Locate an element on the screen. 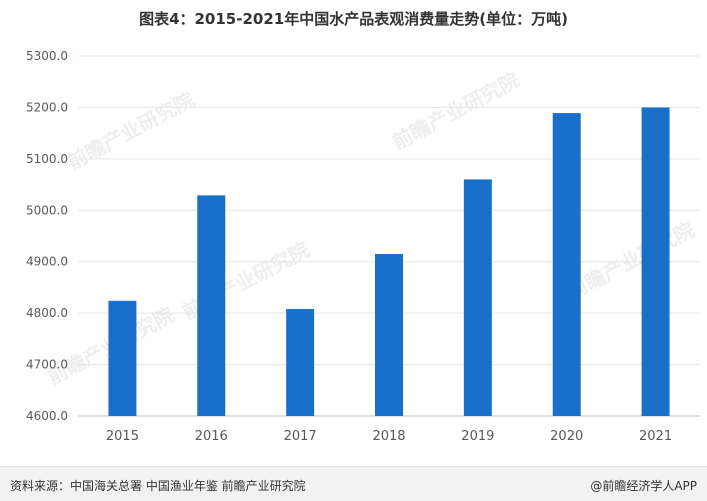  x-tick-label: 2016 is located at coordinates (211, 436).